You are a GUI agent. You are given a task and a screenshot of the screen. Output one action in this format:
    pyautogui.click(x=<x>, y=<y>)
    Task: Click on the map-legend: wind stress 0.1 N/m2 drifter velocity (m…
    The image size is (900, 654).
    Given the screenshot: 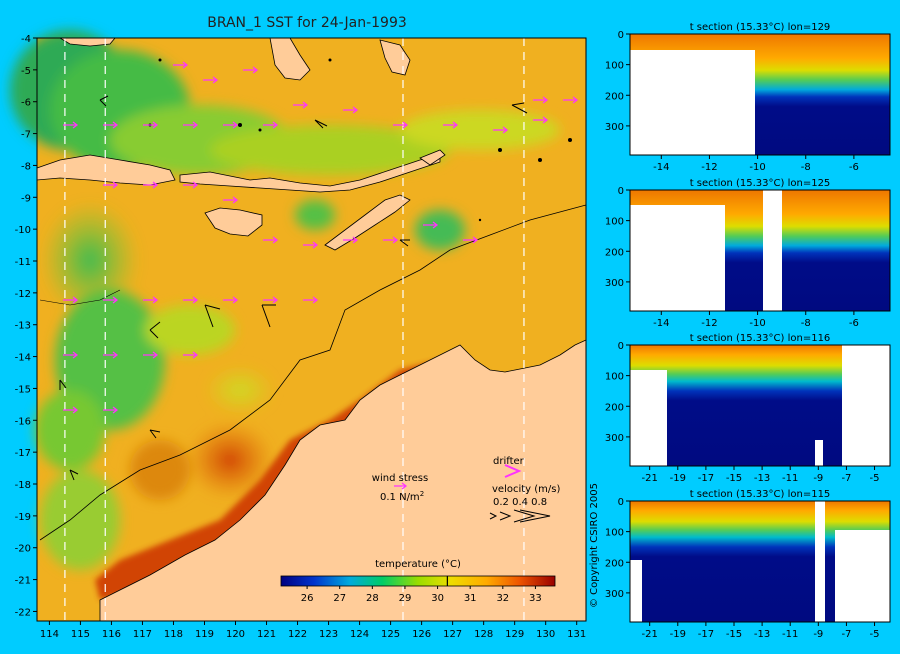 What is the action you would take?
    pyautogui.click(x=466, y=489)
    